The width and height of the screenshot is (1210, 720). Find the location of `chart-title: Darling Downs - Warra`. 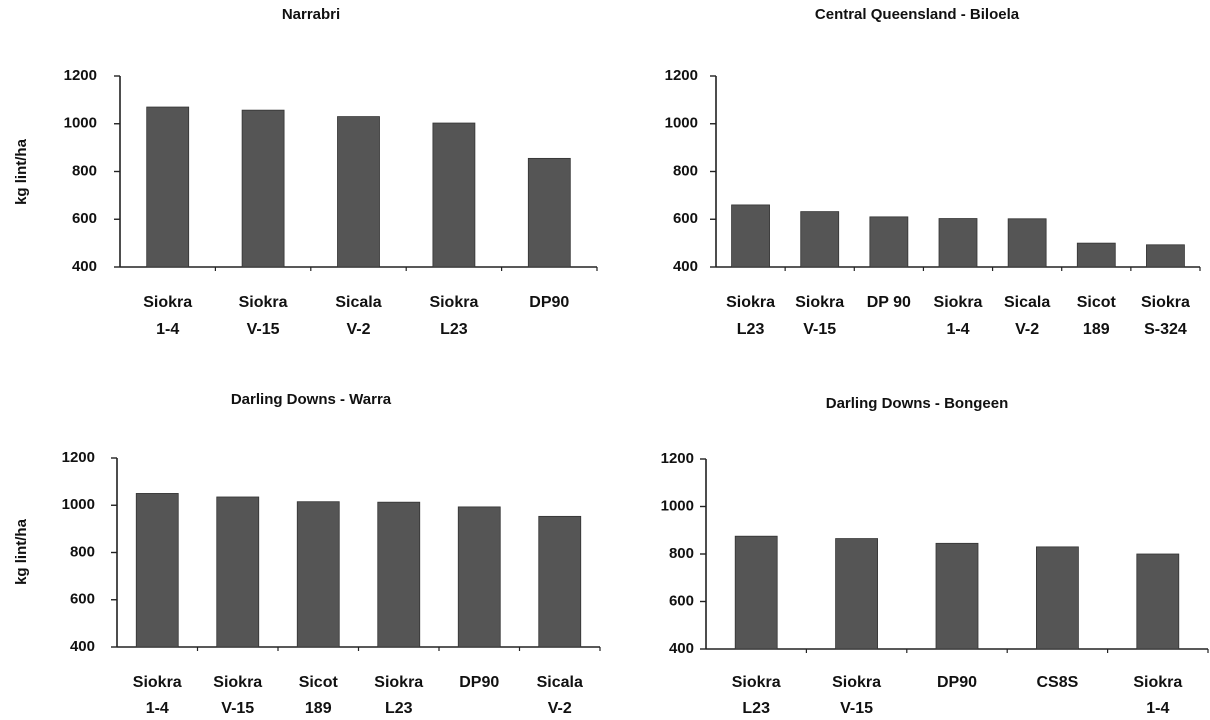

chart-title: Darling Downs - Warra is located at coordinates (311, 399).